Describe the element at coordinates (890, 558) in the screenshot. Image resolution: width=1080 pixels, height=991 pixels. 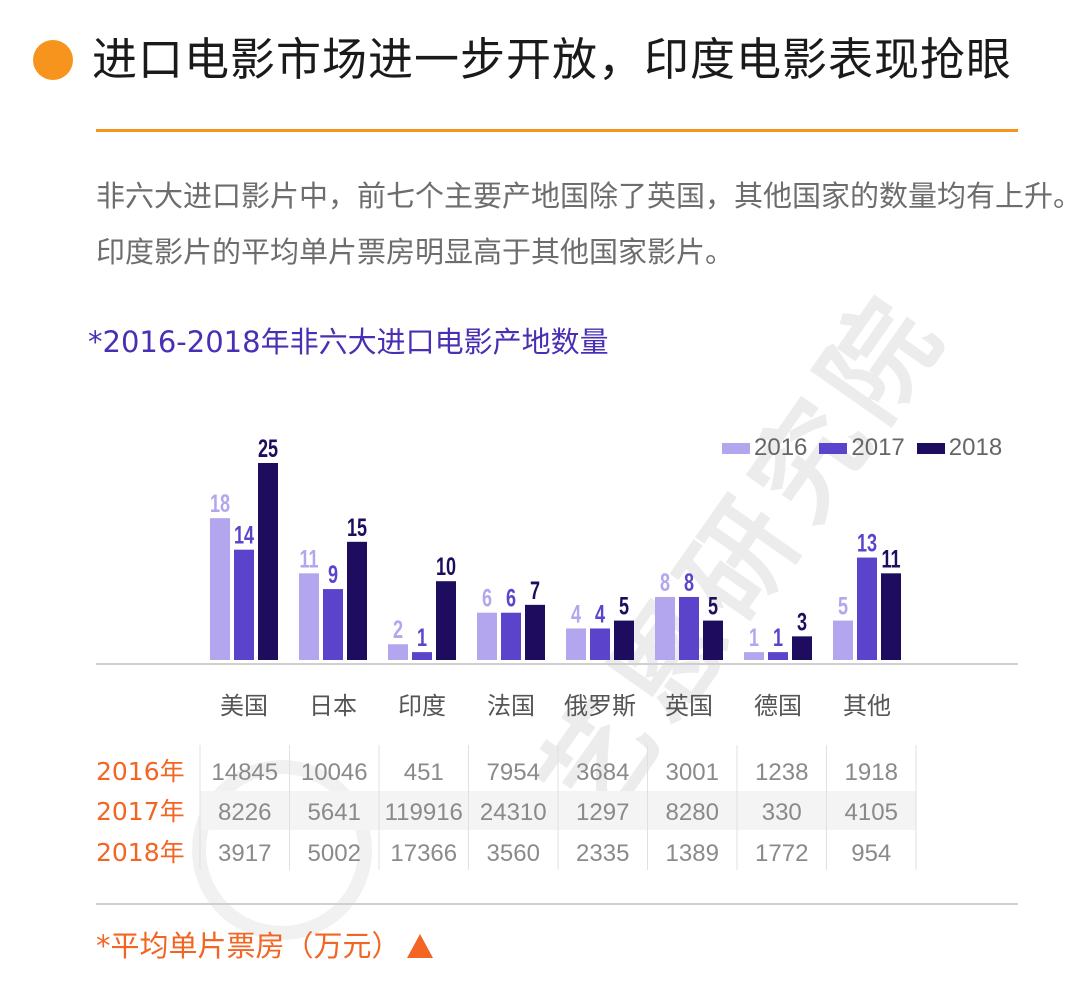
I see `bar-value-label: 11` at that location.